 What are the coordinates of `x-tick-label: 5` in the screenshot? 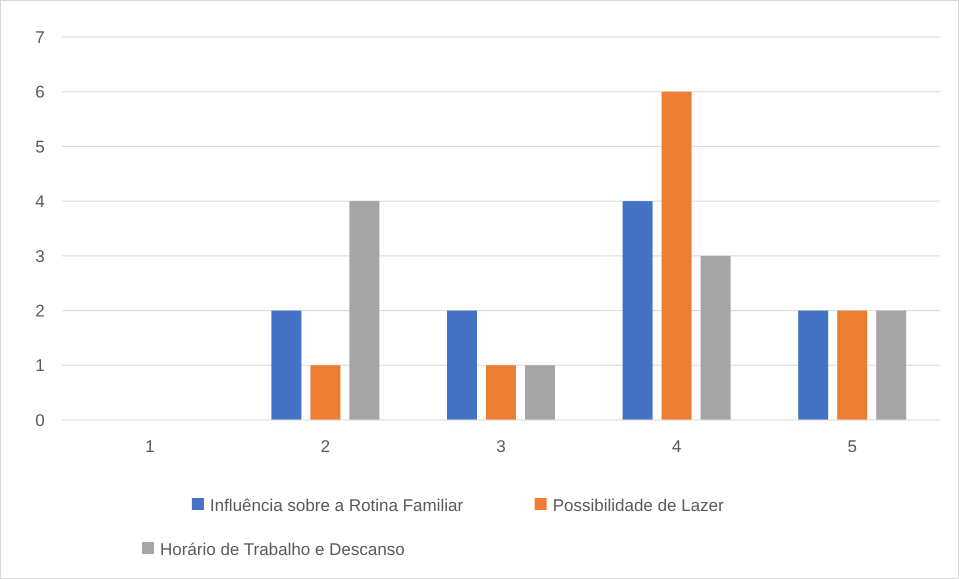 It's located at (852, 446).